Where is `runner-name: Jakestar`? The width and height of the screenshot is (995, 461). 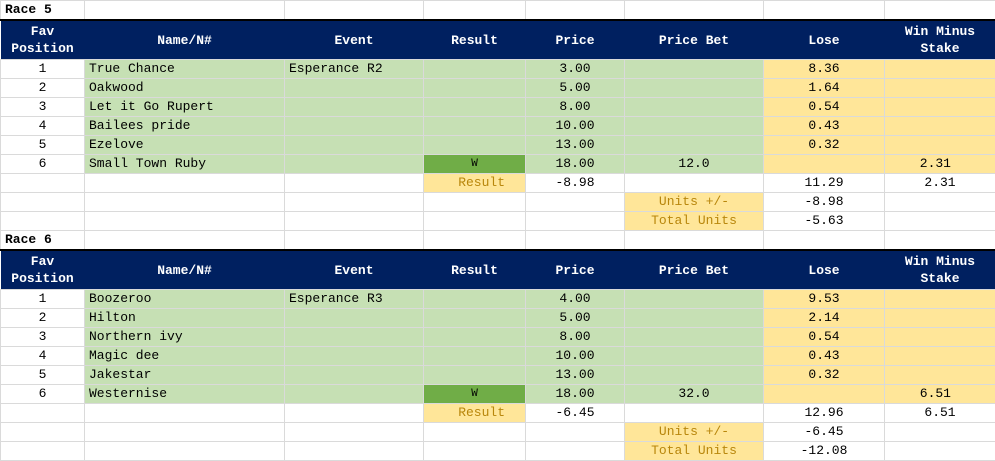
runner-name: Jakestar is located at coordinates (185, 375).